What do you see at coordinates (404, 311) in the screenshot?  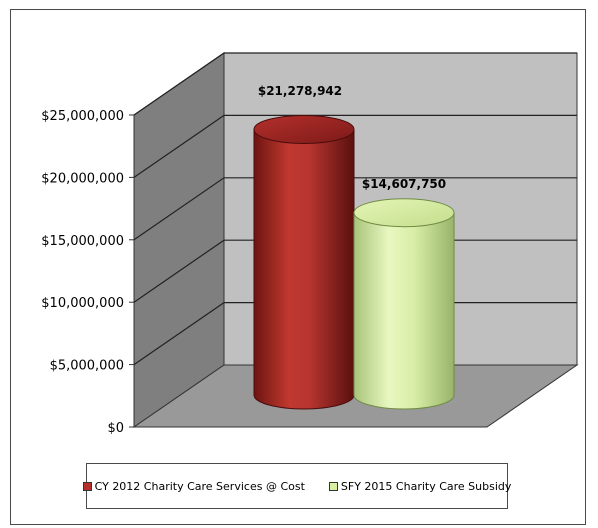 I see `bar-sfy2015-body` at bounding box center [404, 311].